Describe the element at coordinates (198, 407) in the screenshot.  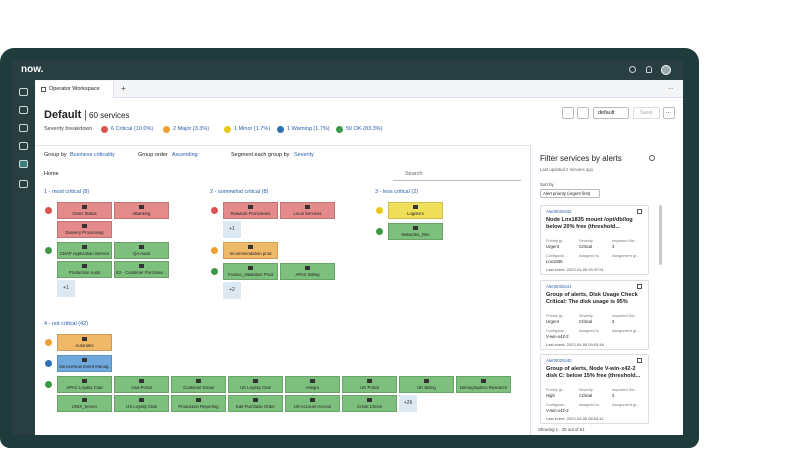
I see `tile-label: Production Reporting` at that location.